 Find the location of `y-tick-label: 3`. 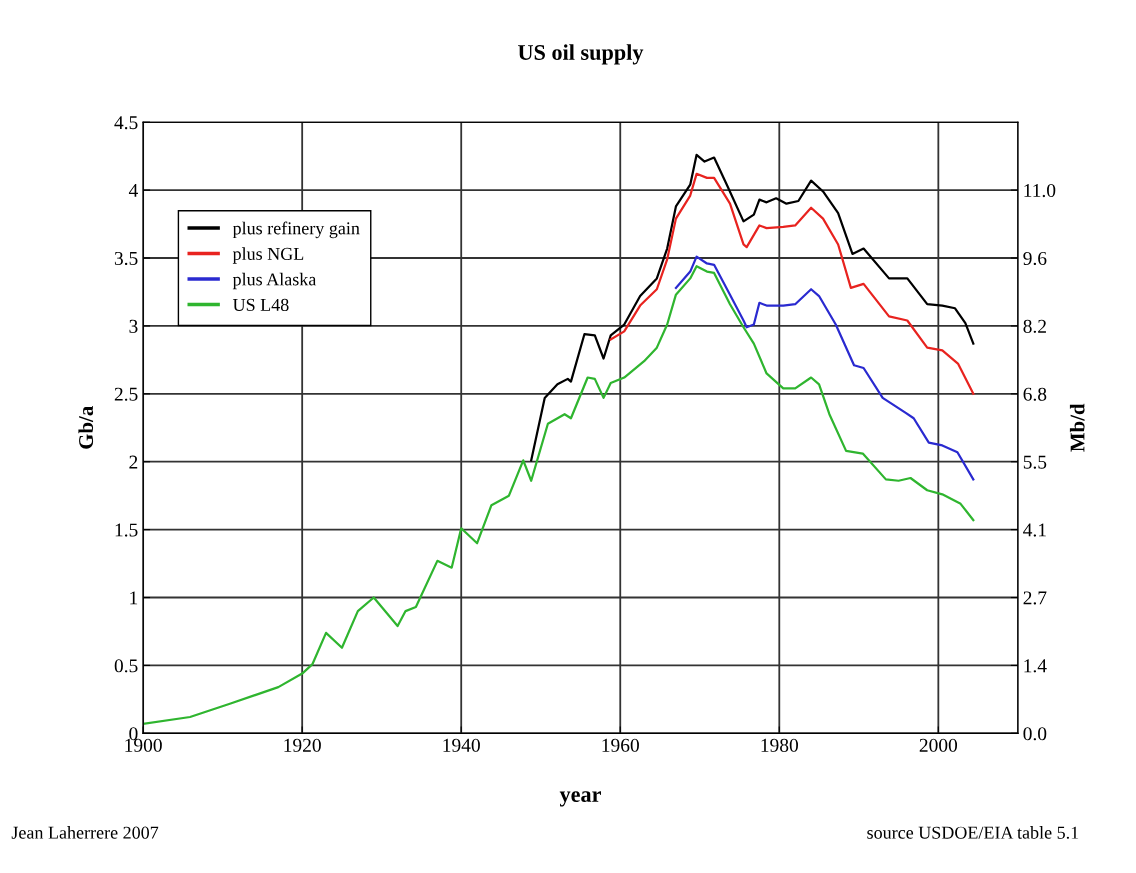

y-tick-label: 3 is located at coordinates (133, 326).